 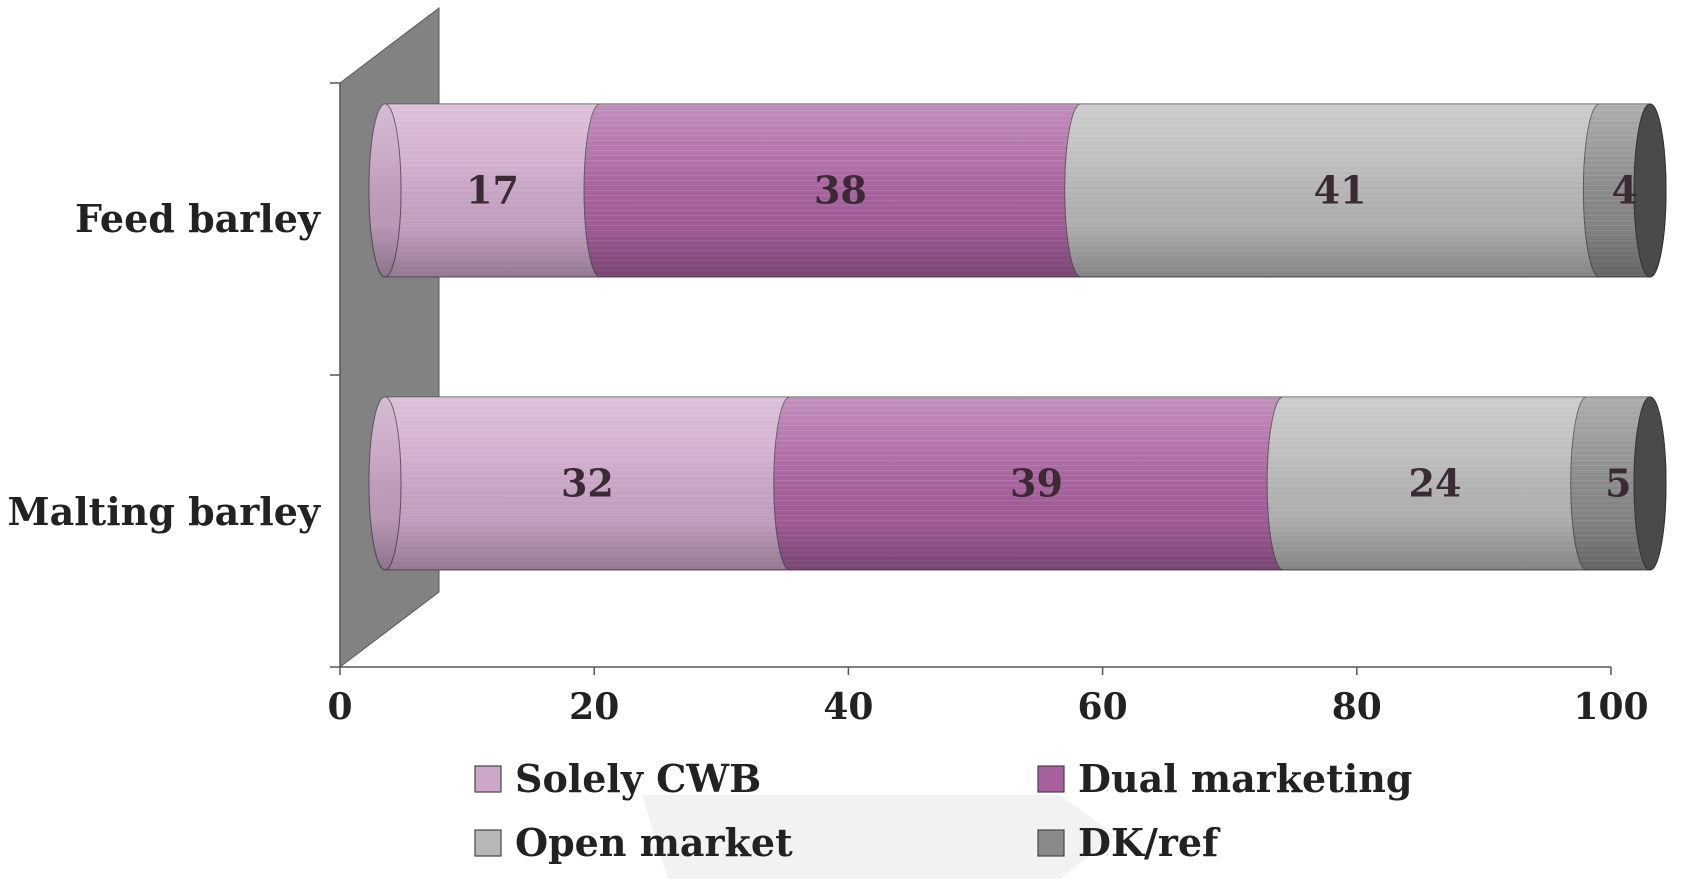 I want to click on bar-value-label: 38, so click(x=840, y=190).